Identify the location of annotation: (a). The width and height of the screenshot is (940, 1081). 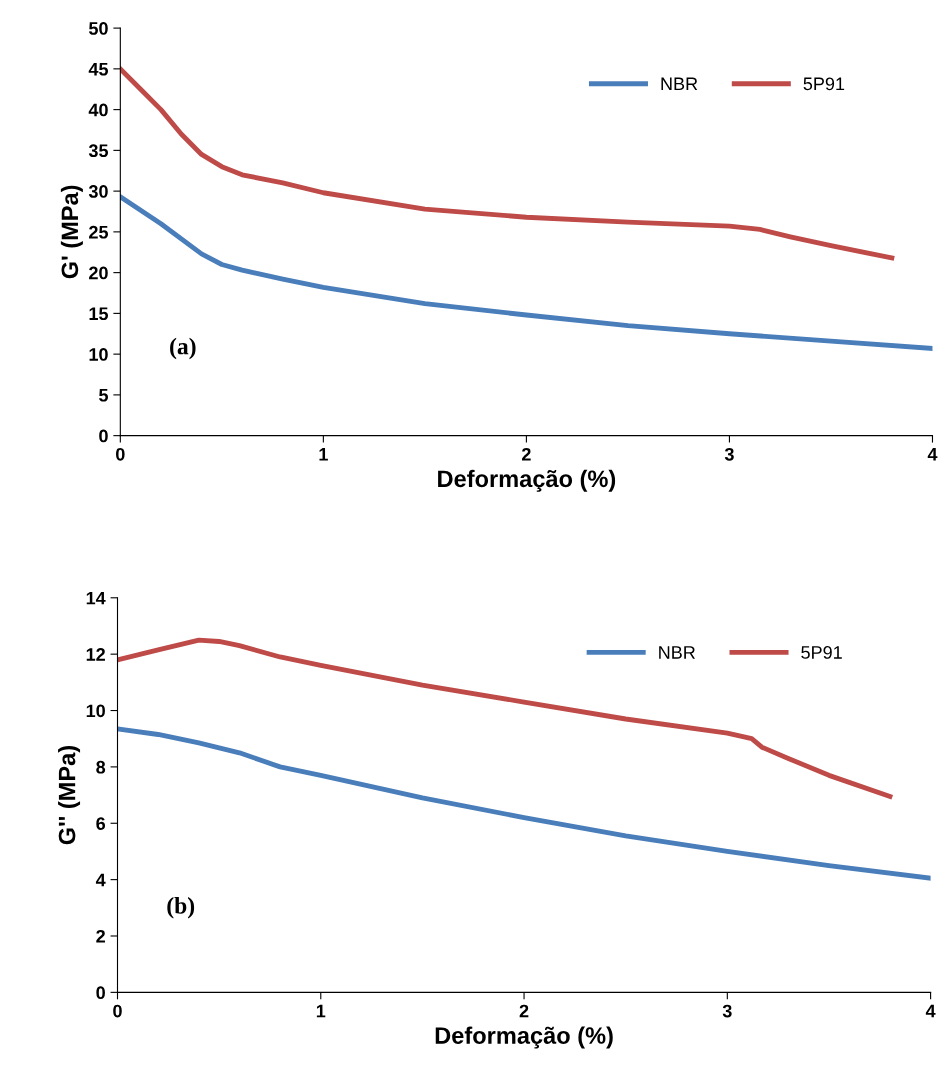
(183, 348).